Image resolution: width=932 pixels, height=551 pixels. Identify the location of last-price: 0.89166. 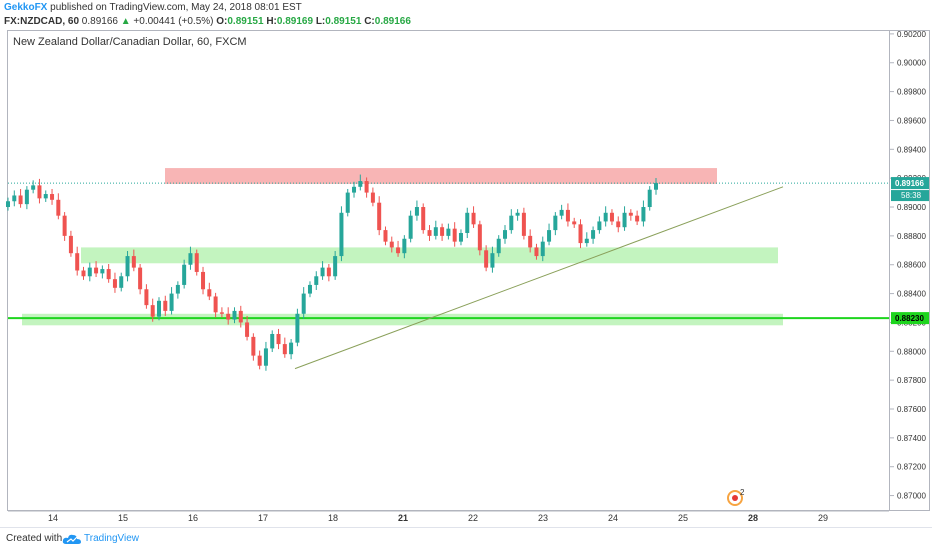
(99, 21).